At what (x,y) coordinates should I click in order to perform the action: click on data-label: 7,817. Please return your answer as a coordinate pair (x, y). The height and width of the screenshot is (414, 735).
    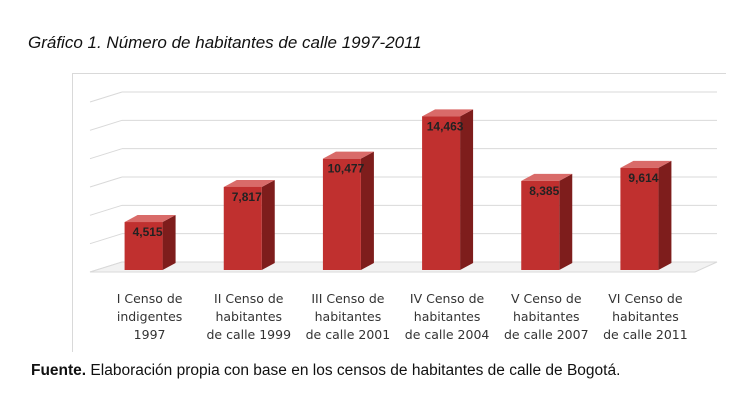
    Looking at the image, I should click on (247, 197).